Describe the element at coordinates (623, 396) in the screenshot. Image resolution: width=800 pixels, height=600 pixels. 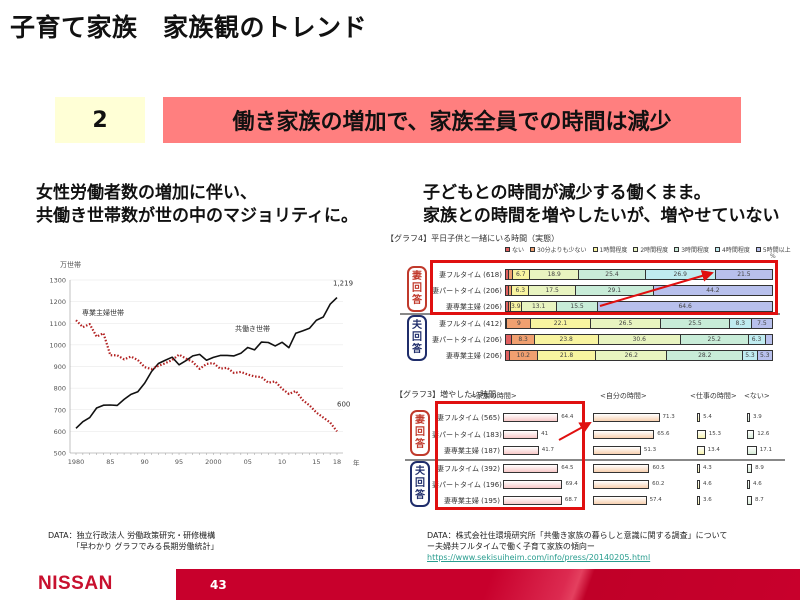
I see `category-header: <自分の時間>` at that location.